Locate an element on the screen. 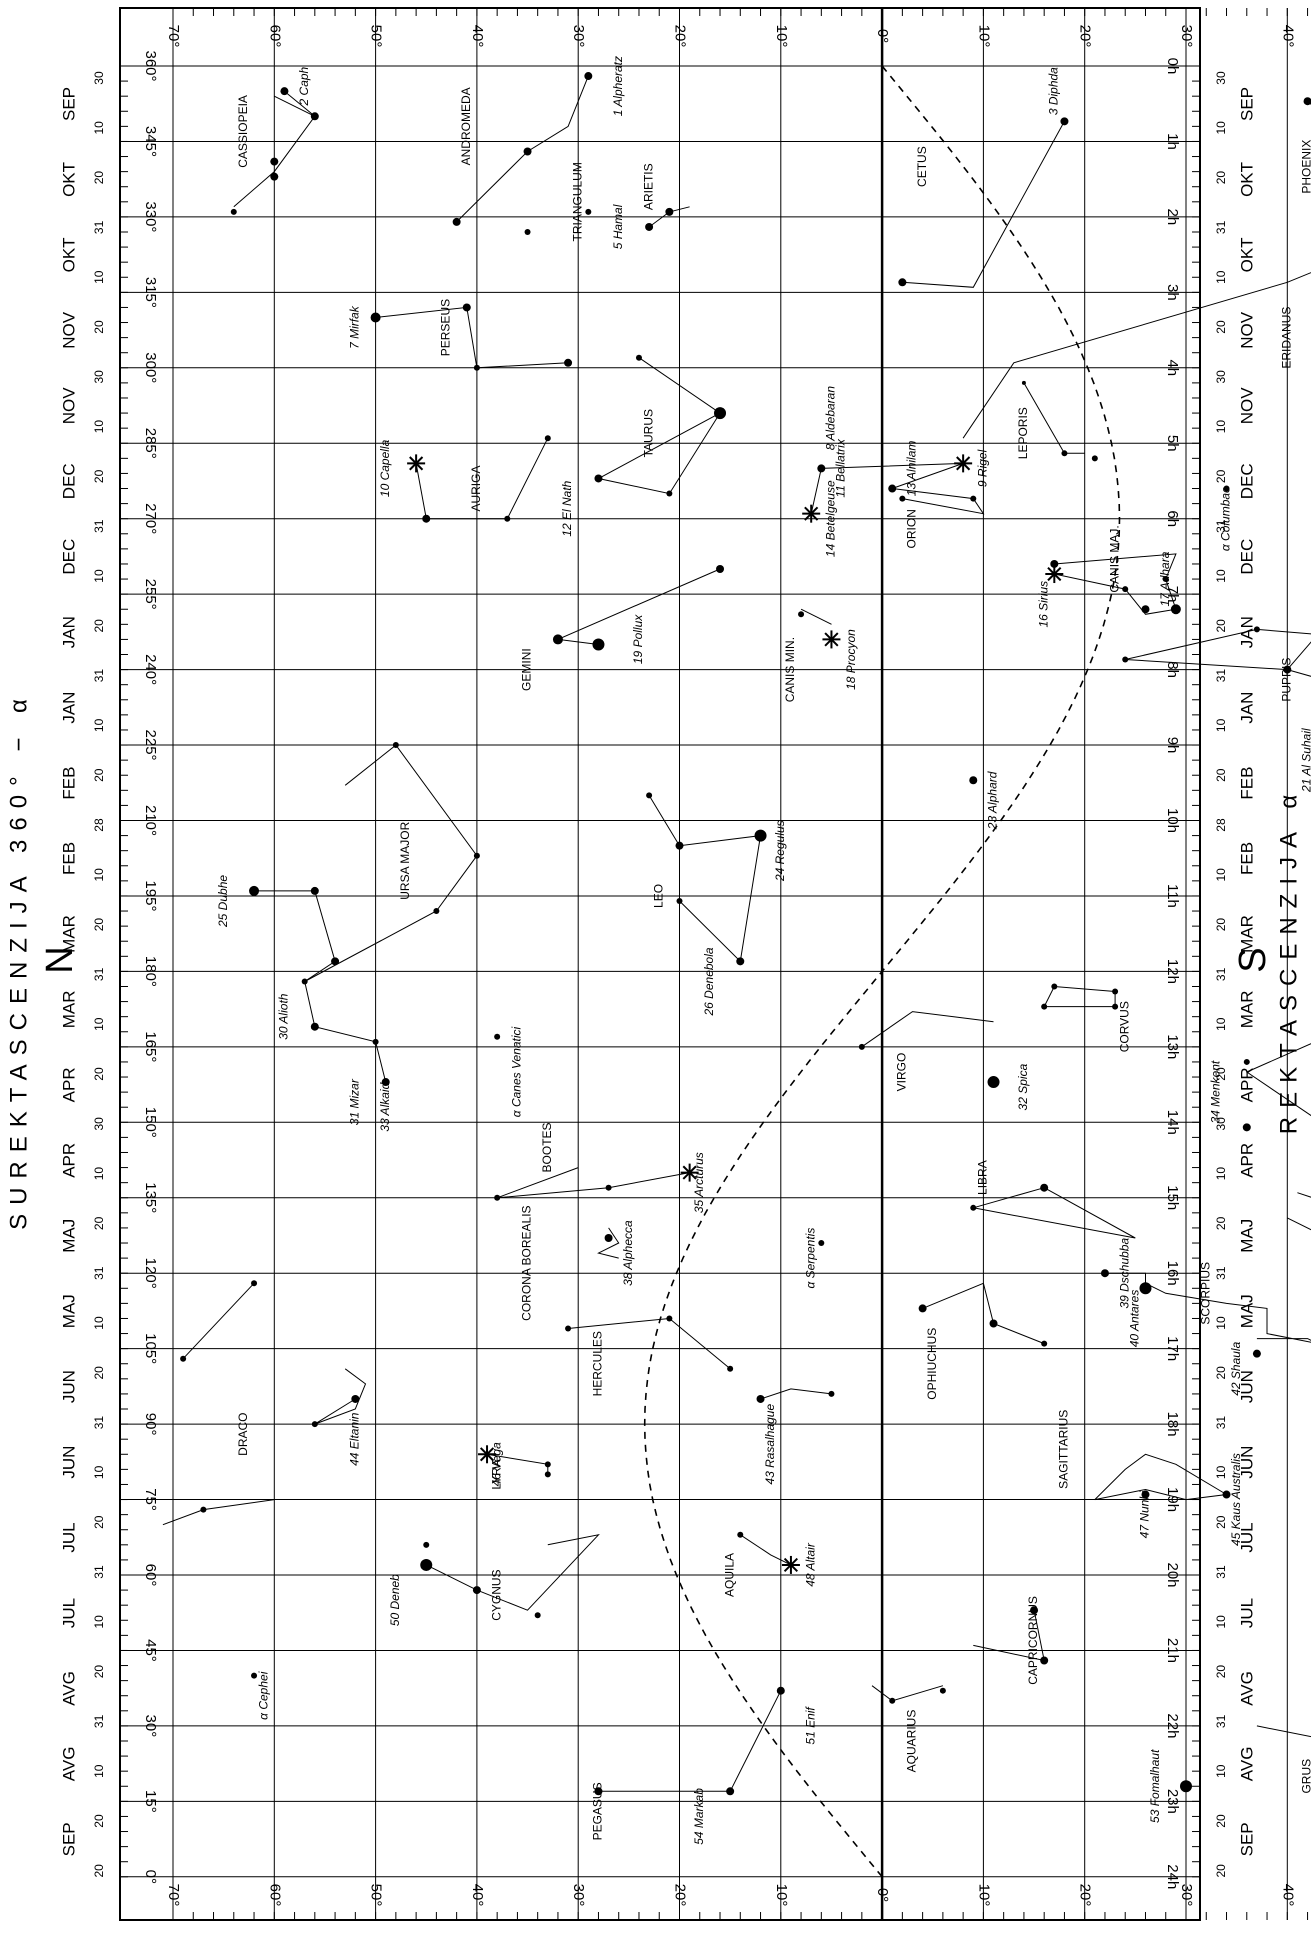 The height and width of the screenshot is (1934, 1311). uma-mu is located at coordinates (476, 855).